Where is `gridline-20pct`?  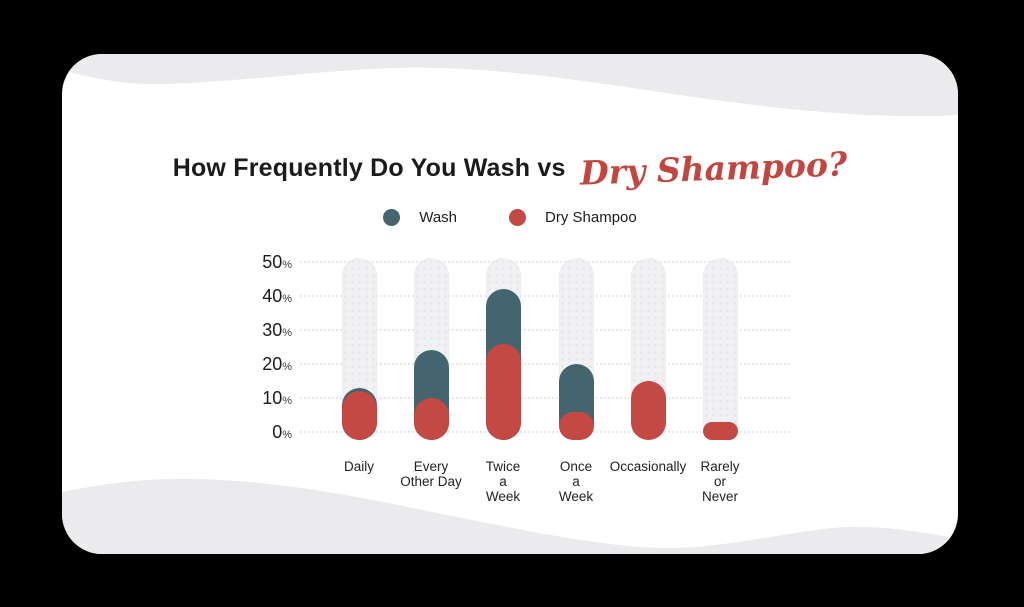
gridline-20pct is located at coordinates (545, 364).